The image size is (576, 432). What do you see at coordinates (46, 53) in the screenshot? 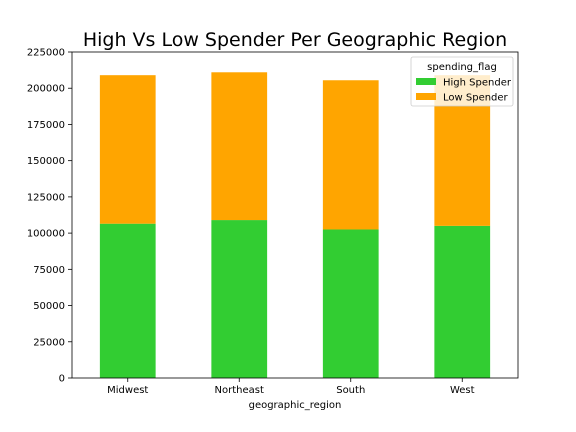
I see `y-tick-label: 225000` at bounding box center [46, 53].